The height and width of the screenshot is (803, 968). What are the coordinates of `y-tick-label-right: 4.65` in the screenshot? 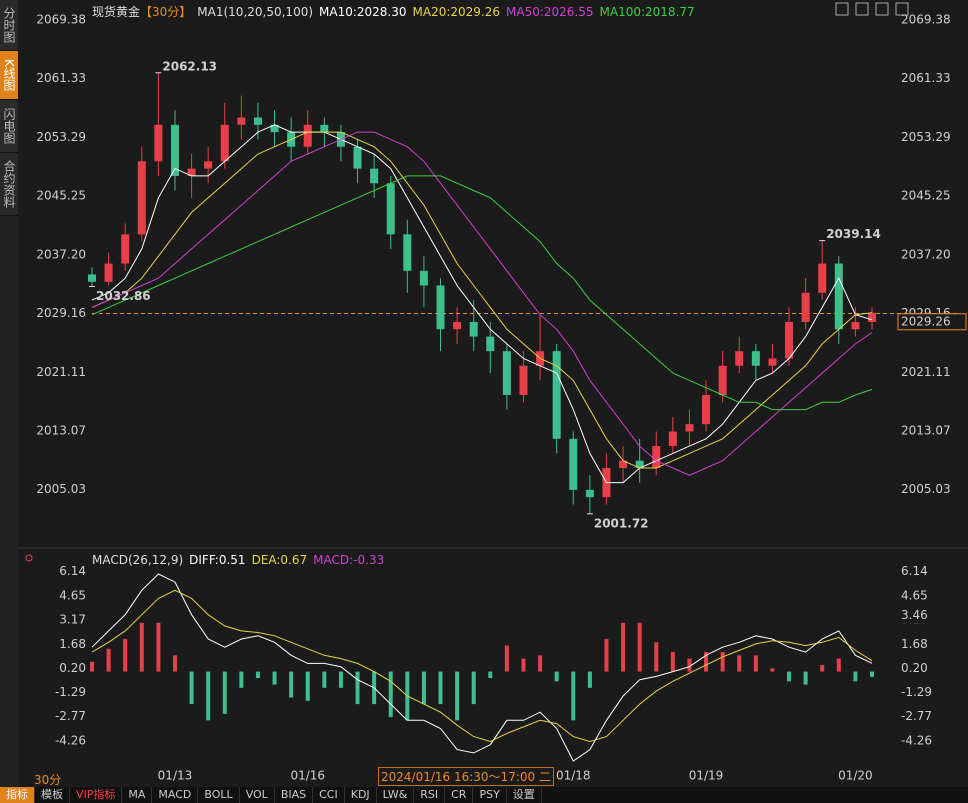 It's located at (914, 595).